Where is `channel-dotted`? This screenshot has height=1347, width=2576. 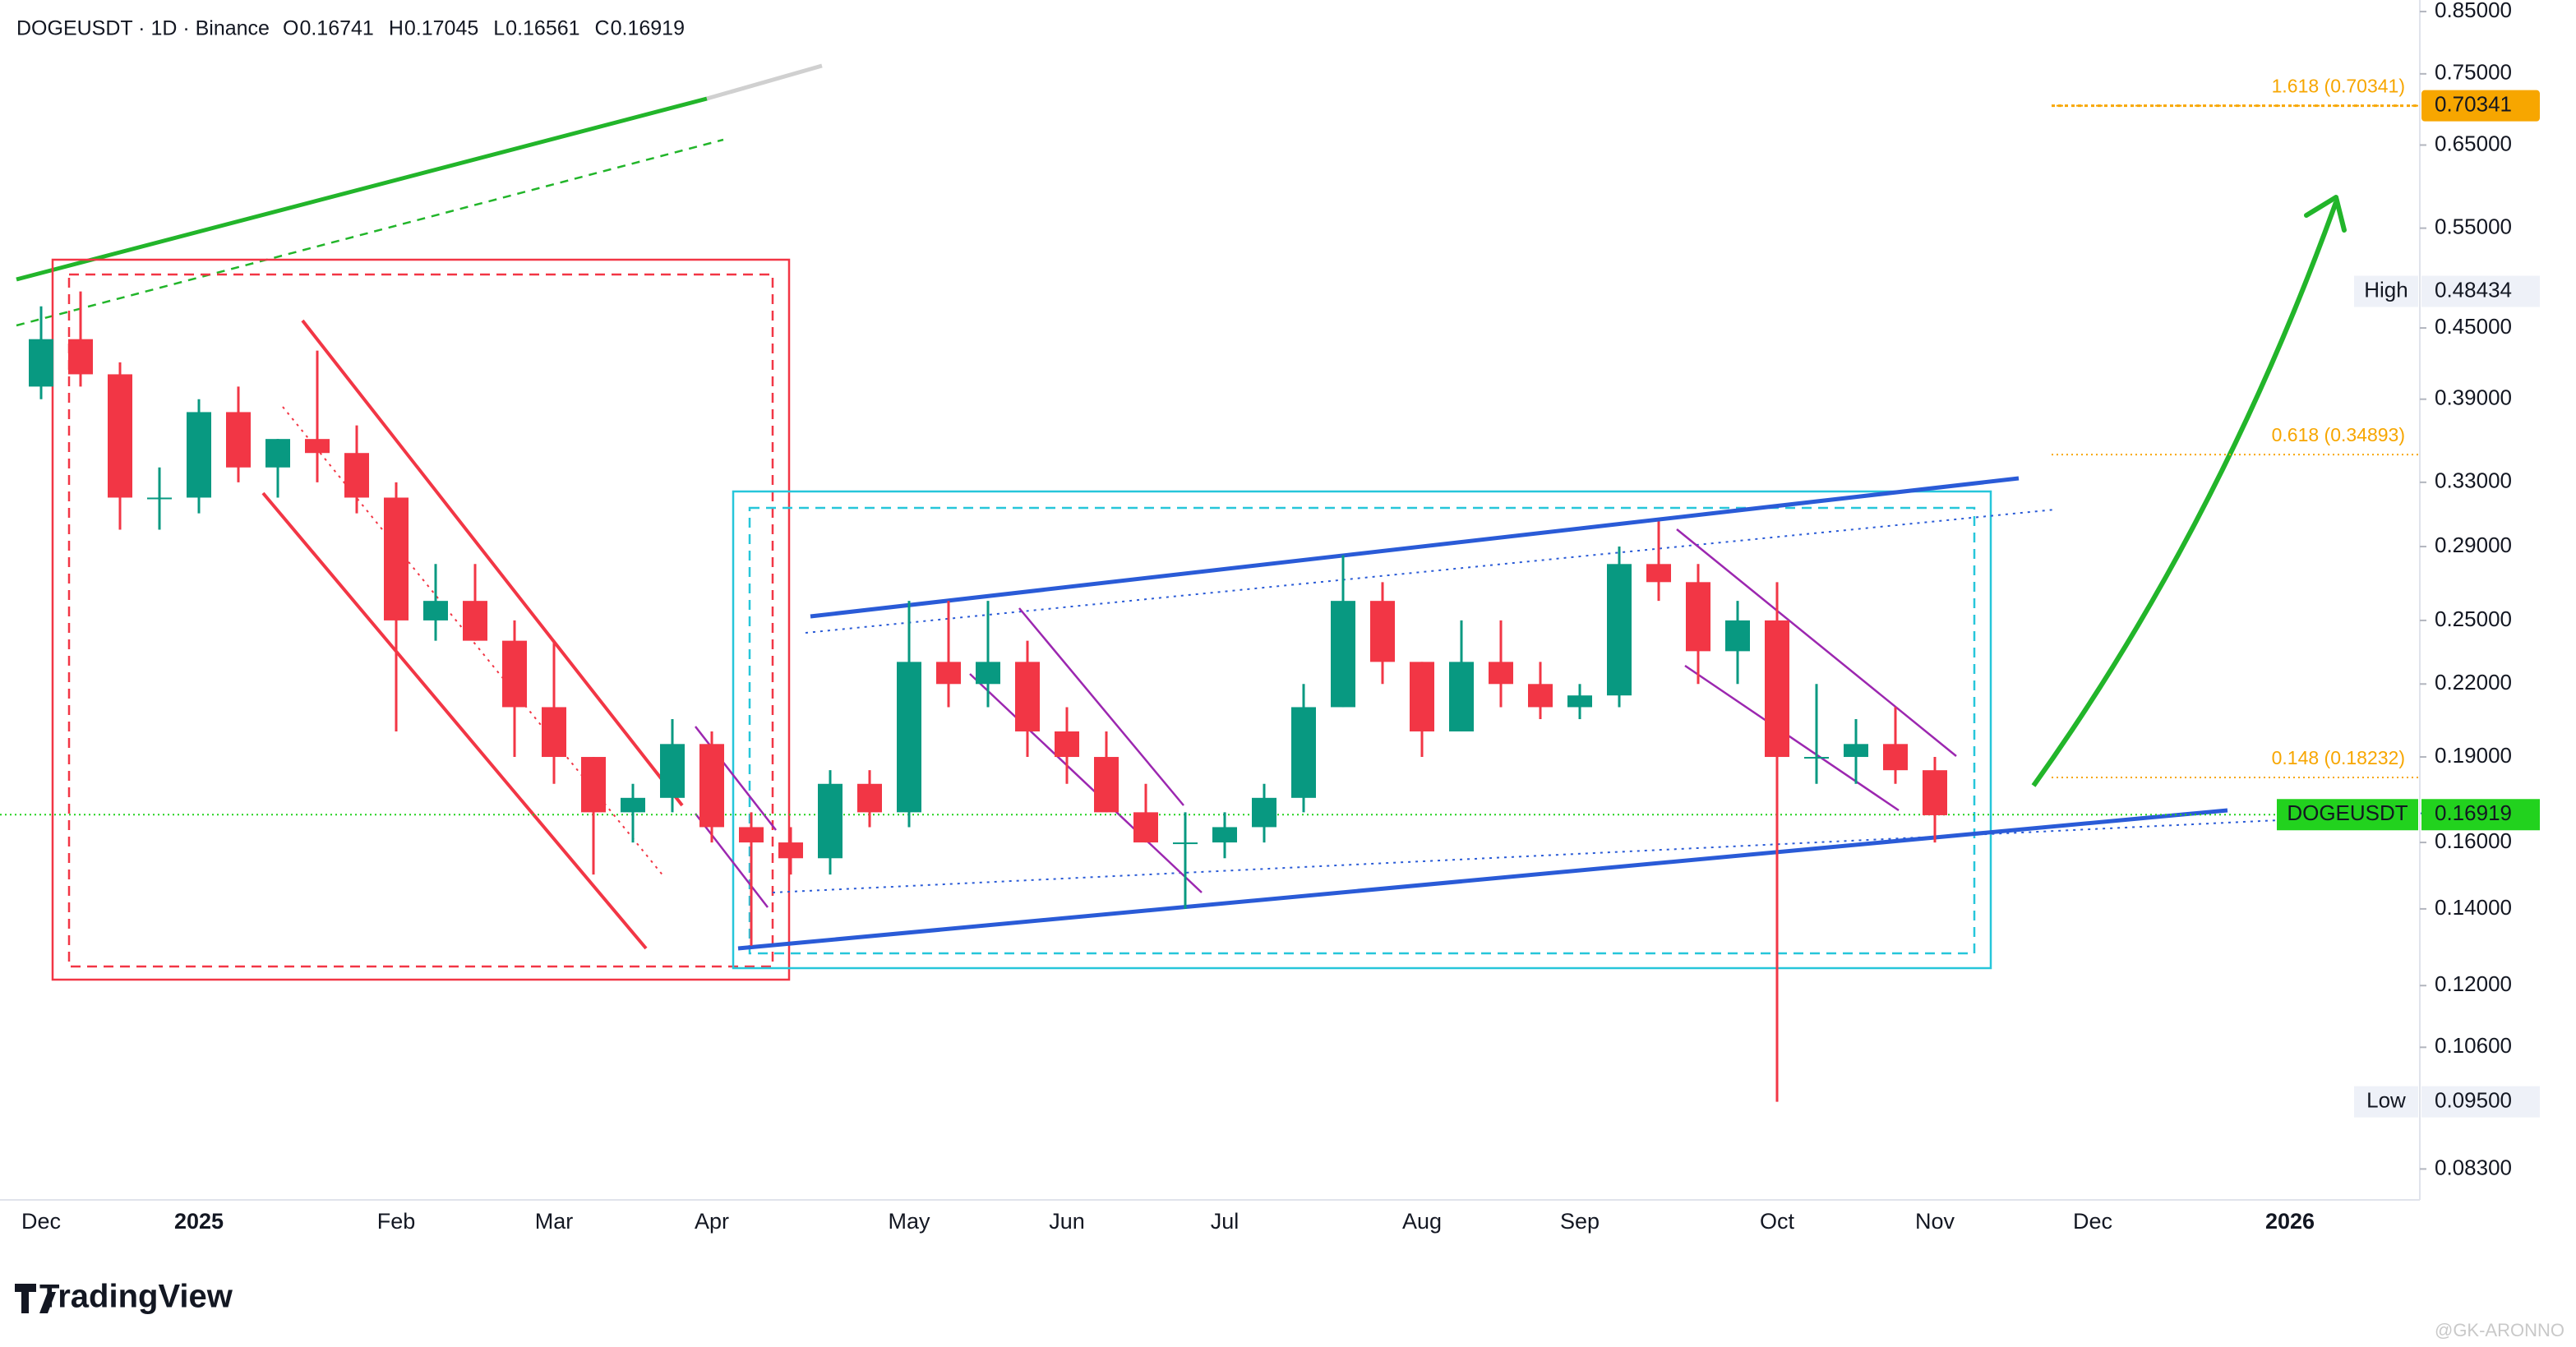
channel-dotted is located at coordinates (1611, 852).